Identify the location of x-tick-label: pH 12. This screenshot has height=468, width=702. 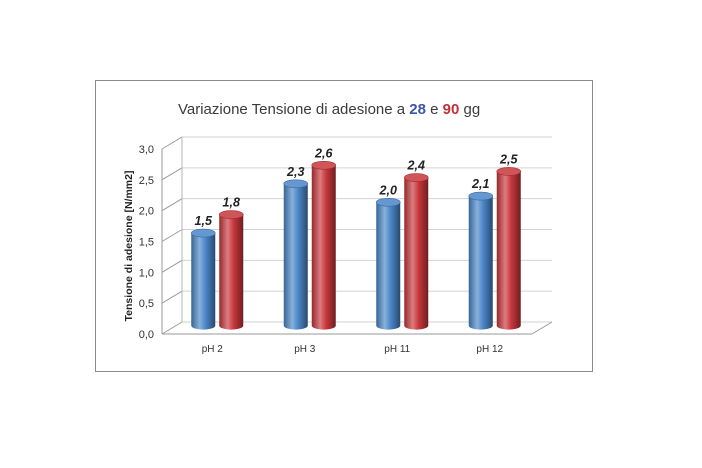
(489, 349).